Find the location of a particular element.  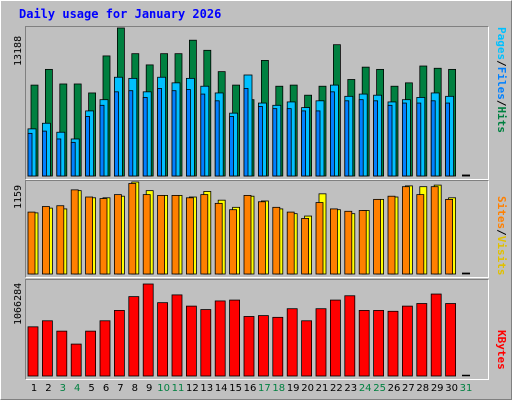

day-label: 25 is located at coordinates (379, 388).